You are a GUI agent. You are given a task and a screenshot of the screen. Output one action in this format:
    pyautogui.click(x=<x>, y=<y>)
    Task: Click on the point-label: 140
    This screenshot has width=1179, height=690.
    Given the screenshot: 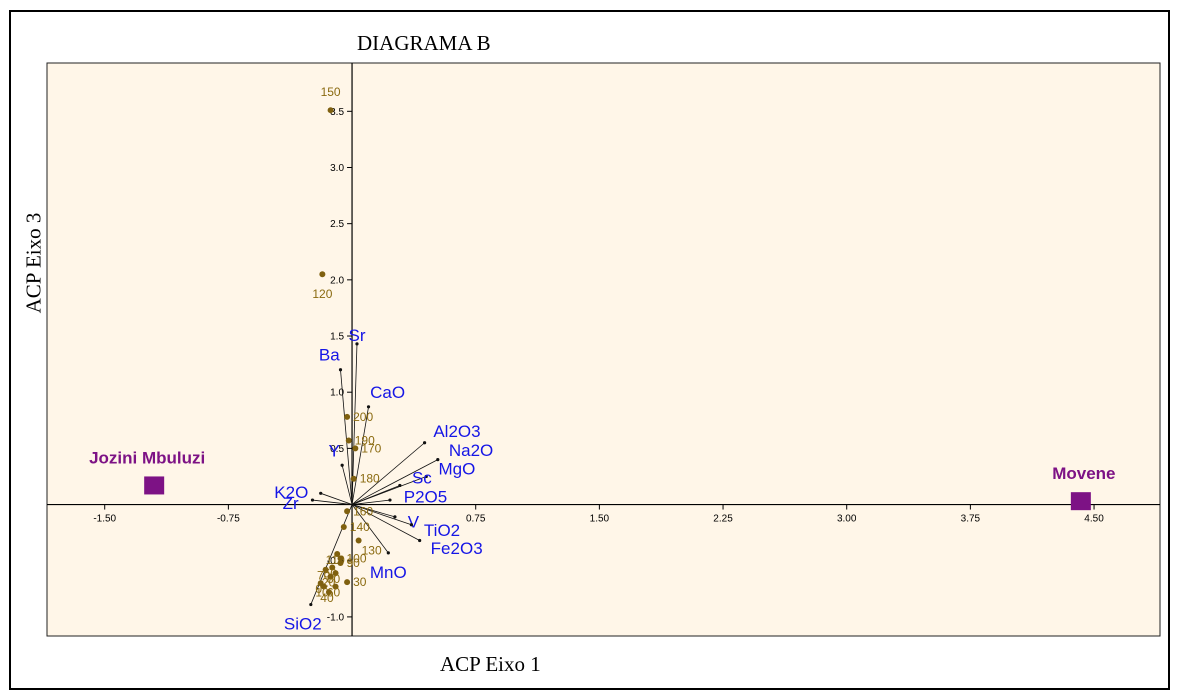 What is the action you would take?
    pyautogui.click(x=360, y=527)
    